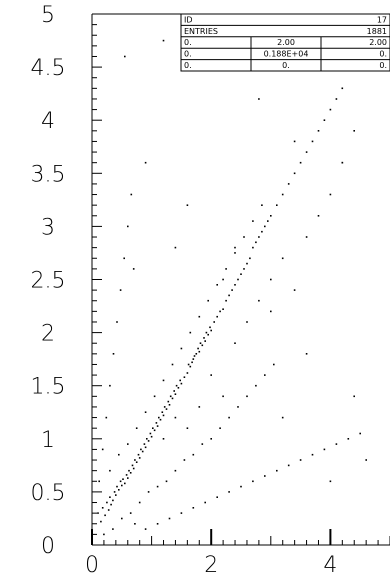  What do you see at coordinates (48, 334) in the screenshot?
I see `y-tick-label: 2` at bounding box center [48, 334].